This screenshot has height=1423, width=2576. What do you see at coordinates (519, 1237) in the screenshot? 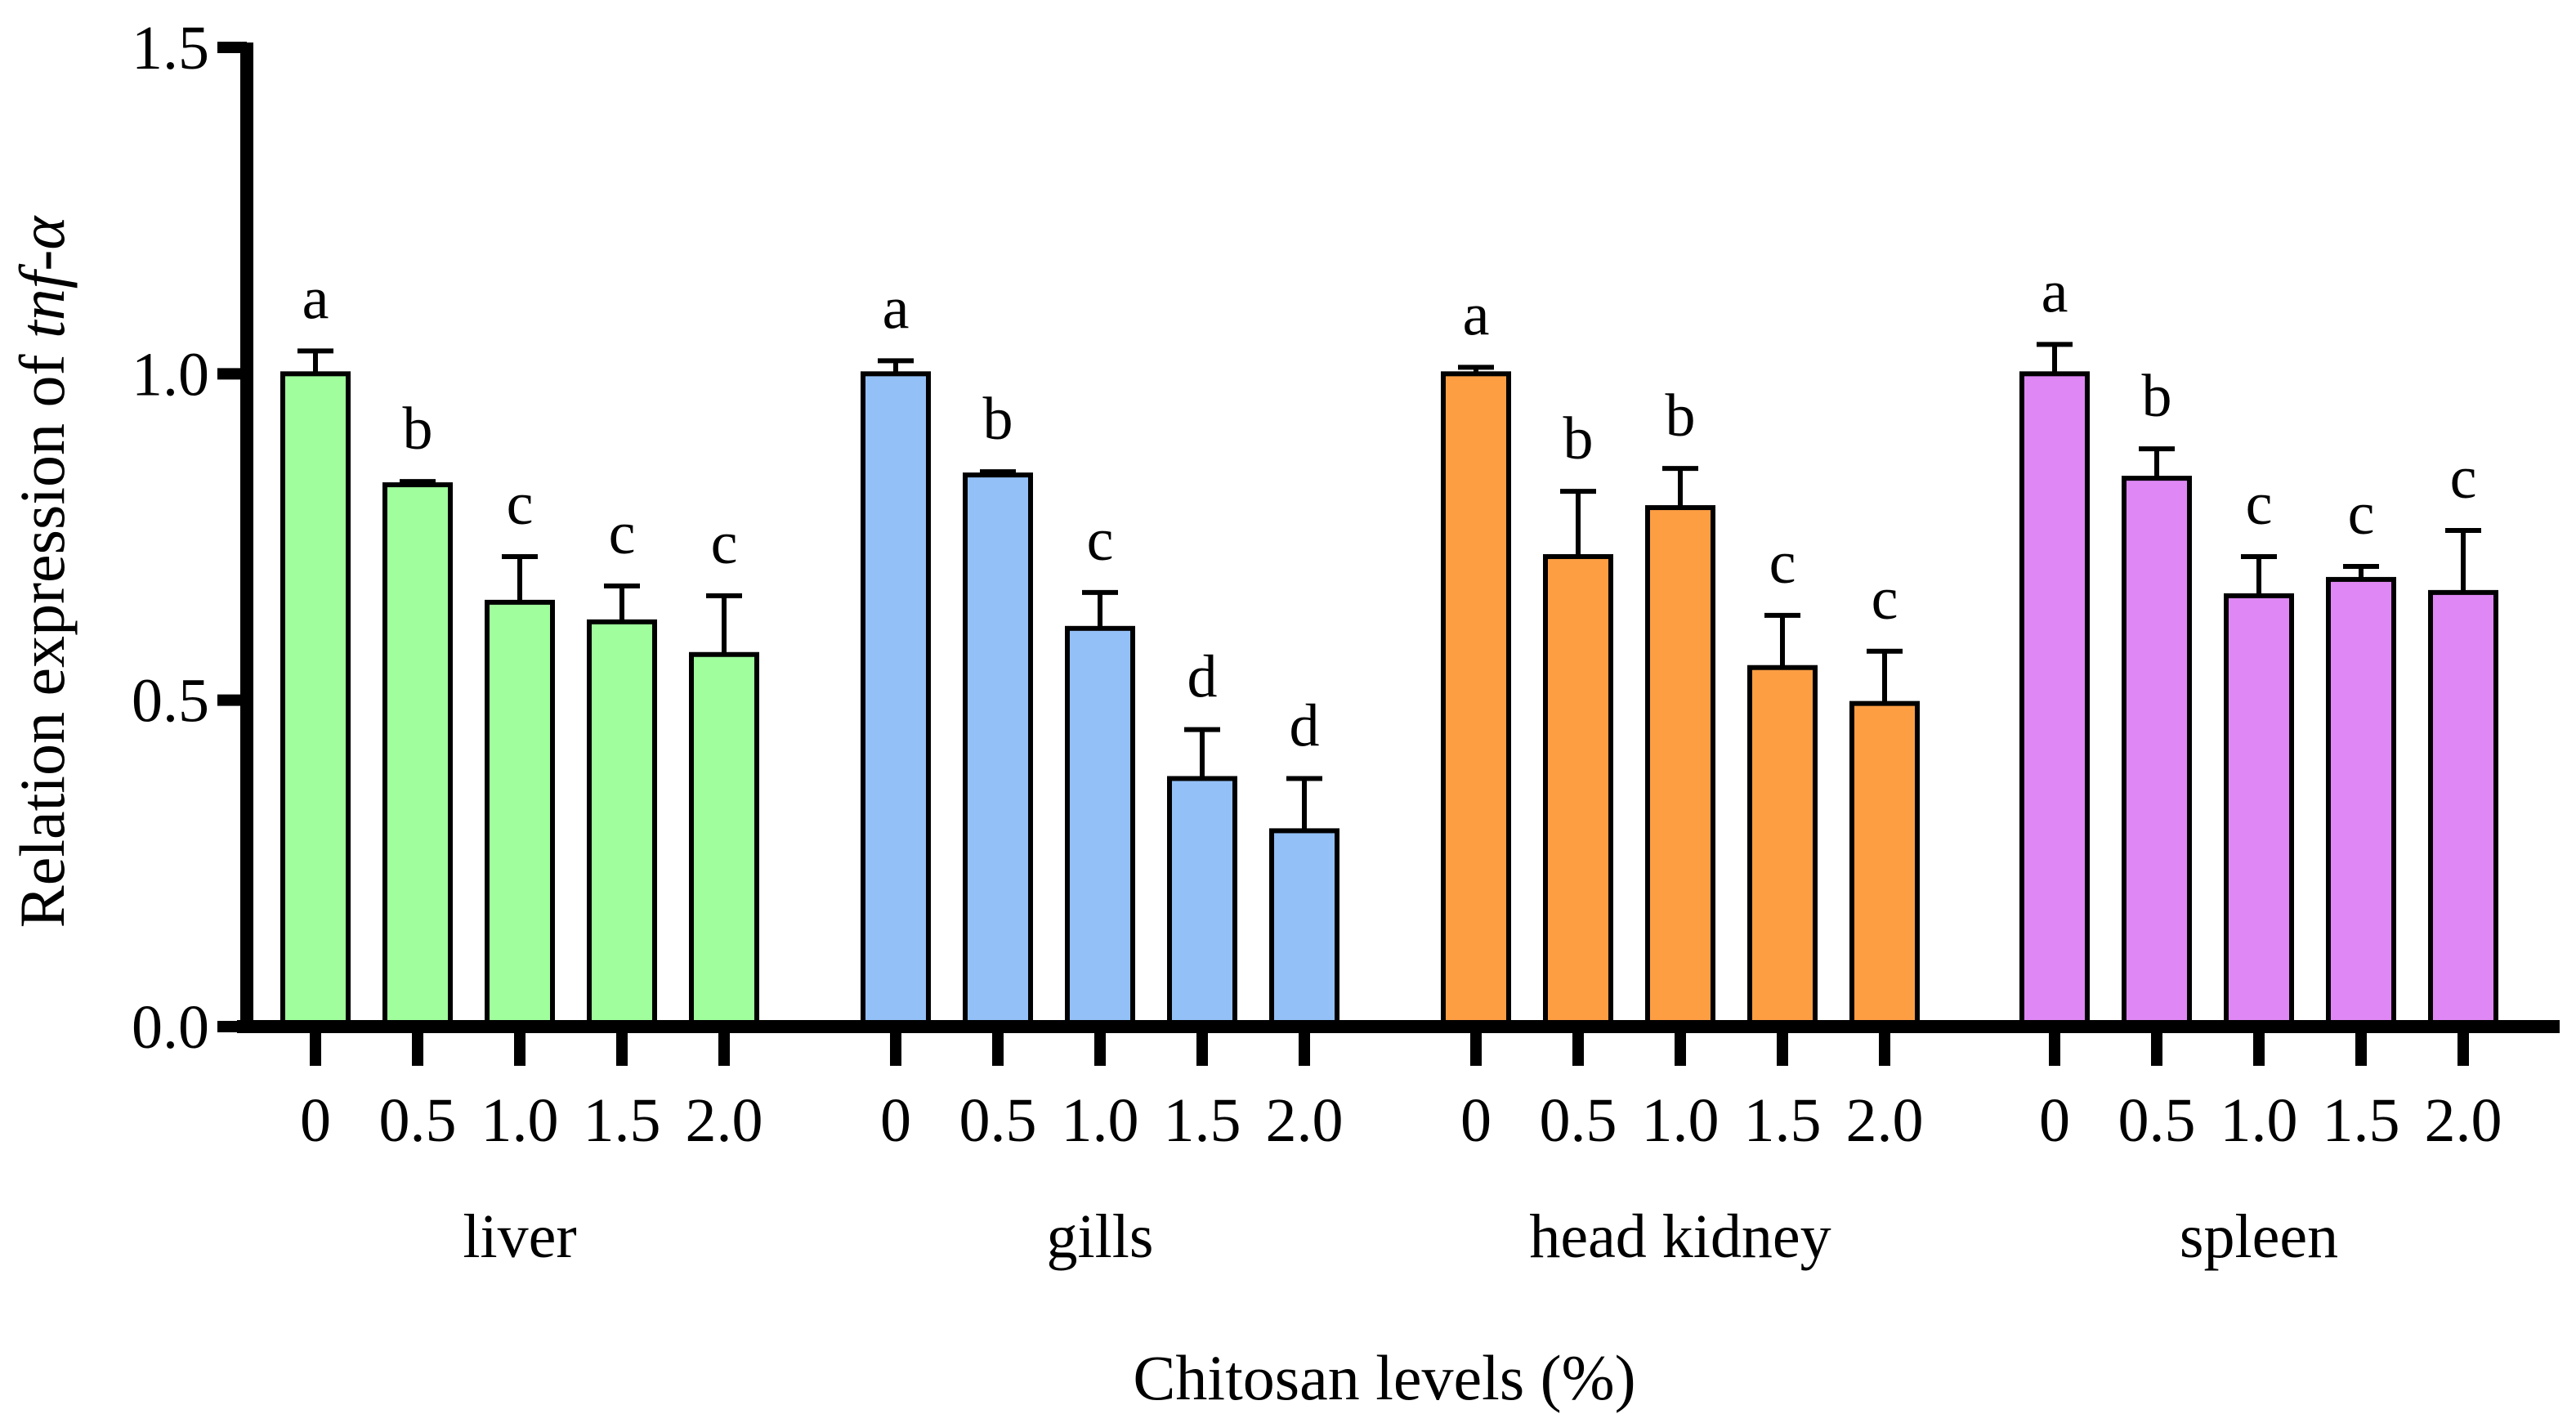
I see `group-label: liver` at bounding box center [519, 1237].